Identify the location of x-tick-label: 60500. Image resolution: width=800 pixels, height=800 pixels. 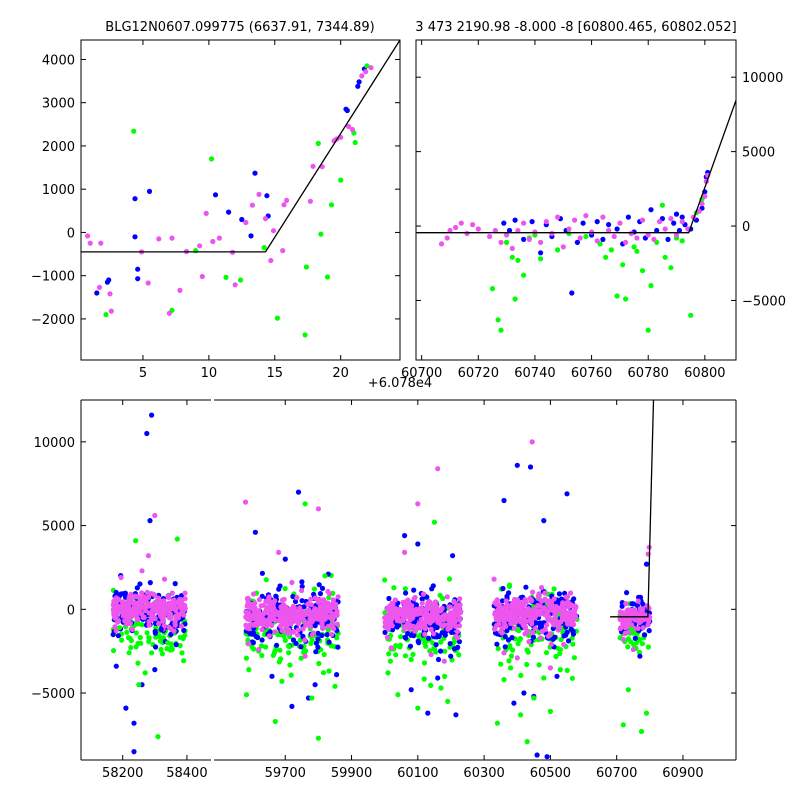
(550, 773).